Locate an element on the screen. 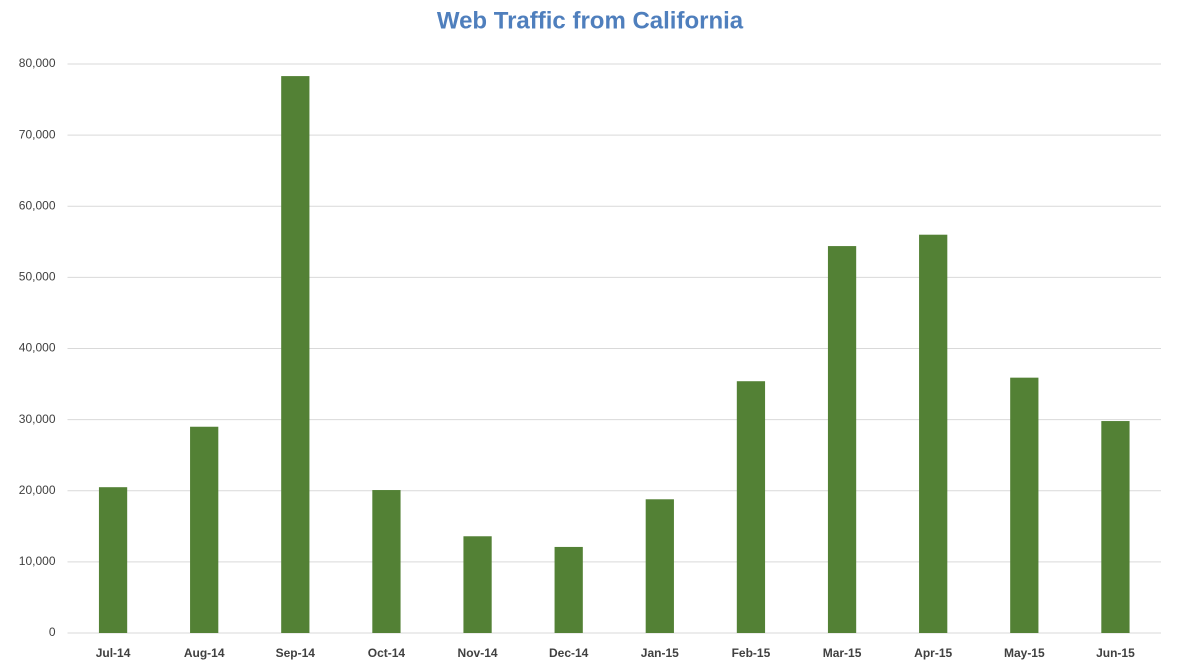 The image size is (1180, 663). y-tick-label: 70,000 is located at coordinates (37, 134).